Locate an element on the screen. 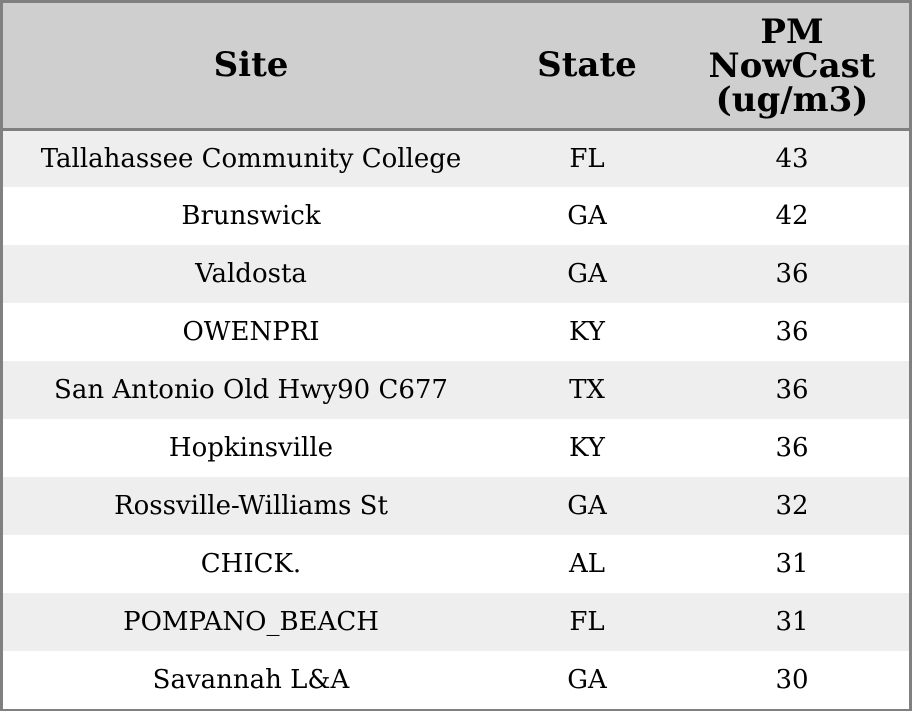  table-row: POMPANO_BEACH FL 31 is located at coordinates (456, 622).